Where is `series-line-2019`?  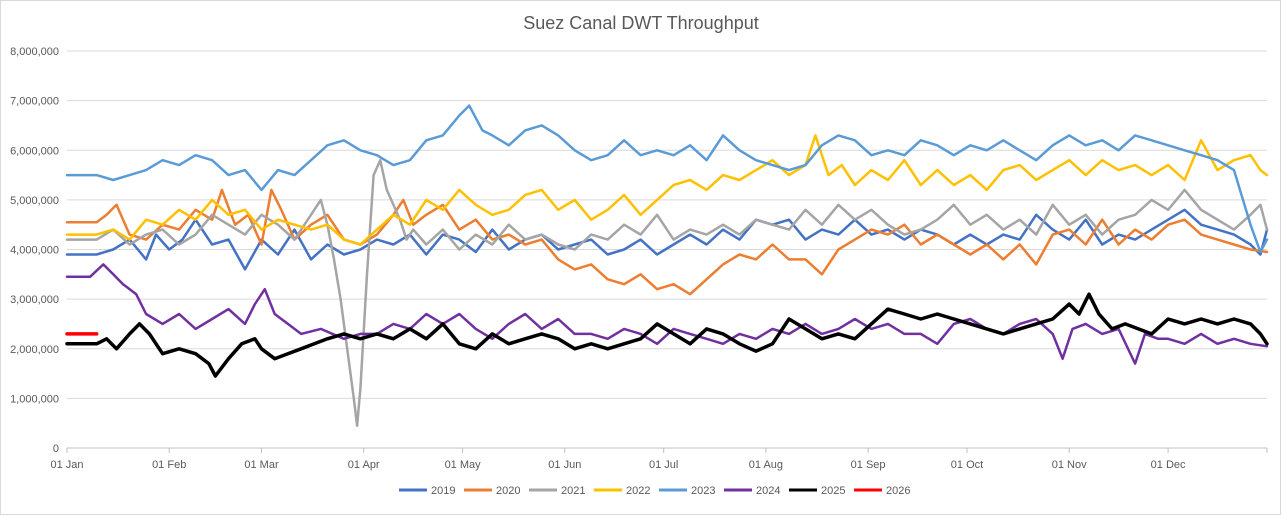
series-line-2019 is located at coordinates (667, 239).